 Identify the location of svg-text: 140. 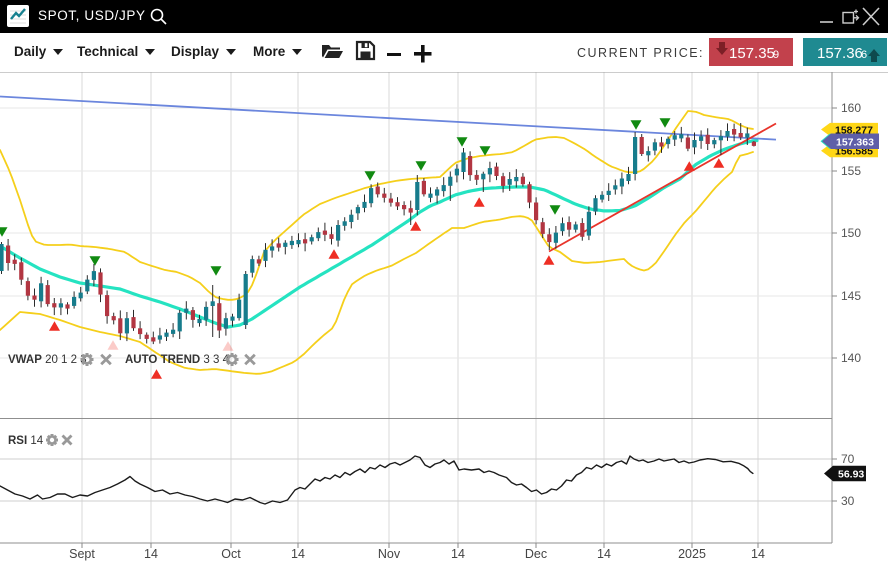
(851, 358).